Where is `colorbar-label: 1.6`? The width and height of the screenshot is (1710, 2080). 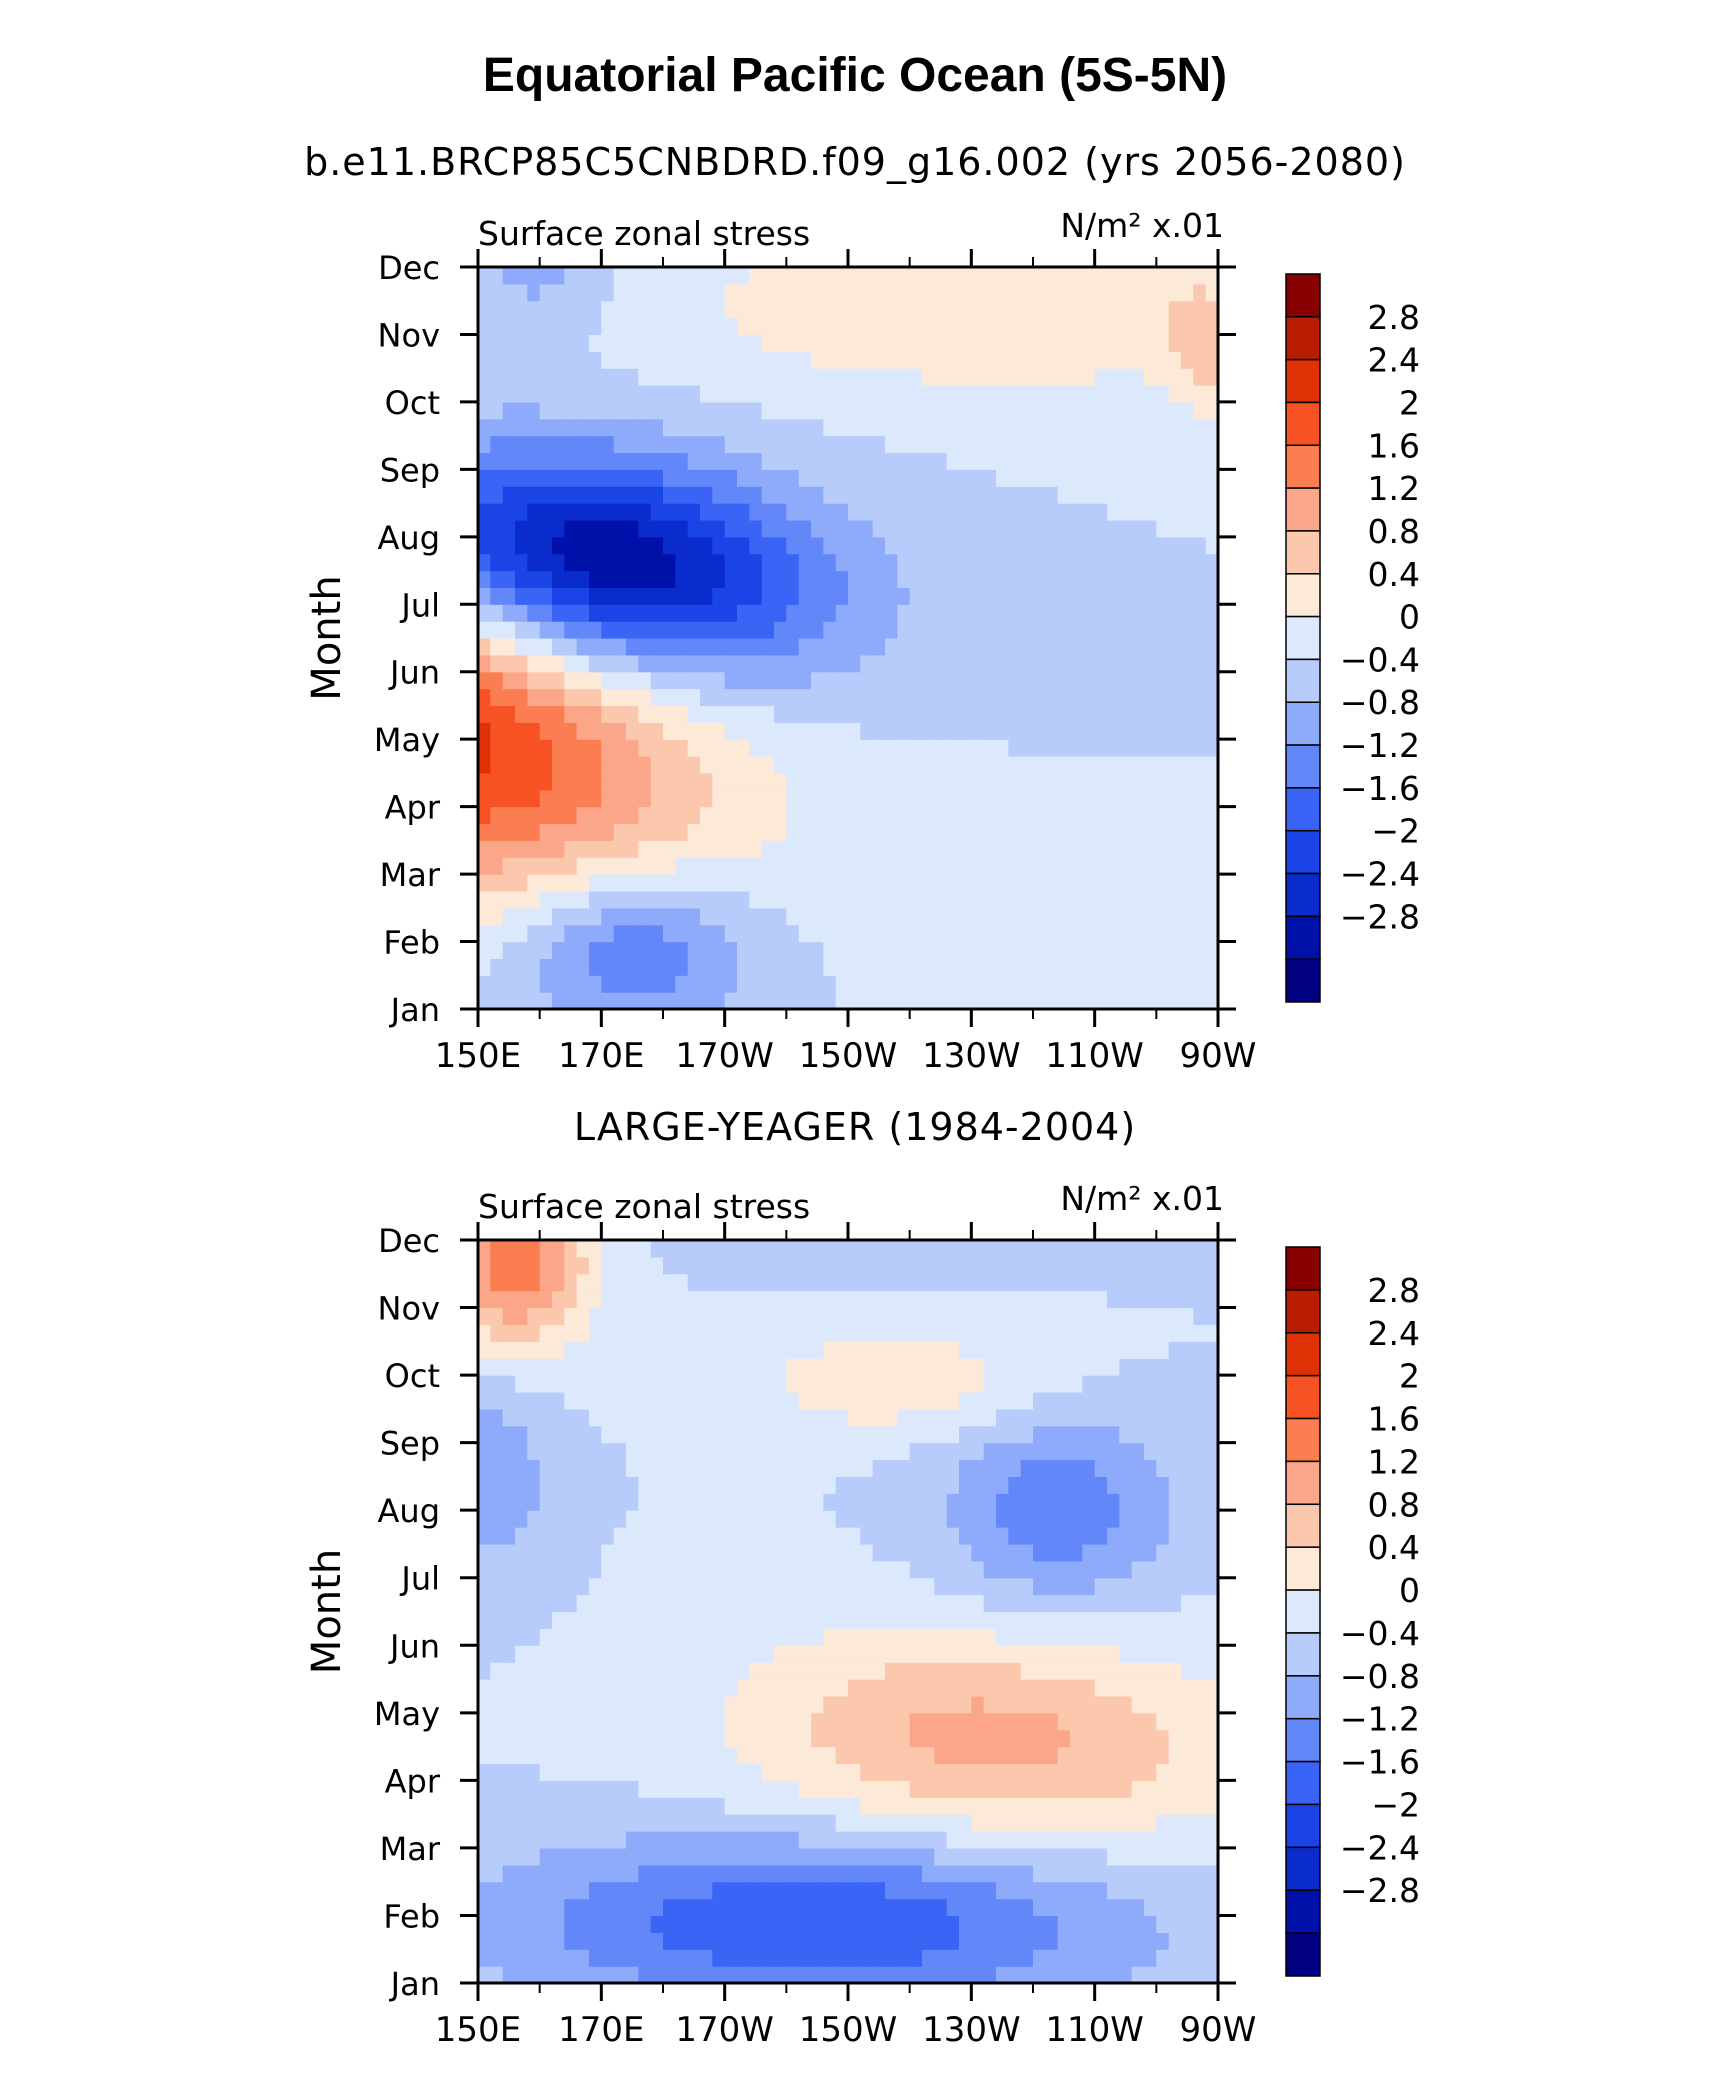 colorbar-label: 1.6 is located at coordinates (1394, 445).